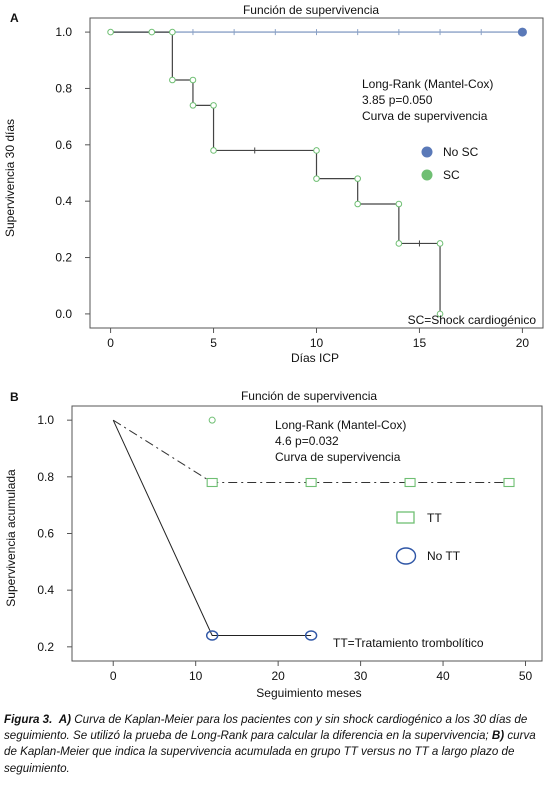  I want to click on panel-a-title: Función de supervivencia, so click(311, 10).